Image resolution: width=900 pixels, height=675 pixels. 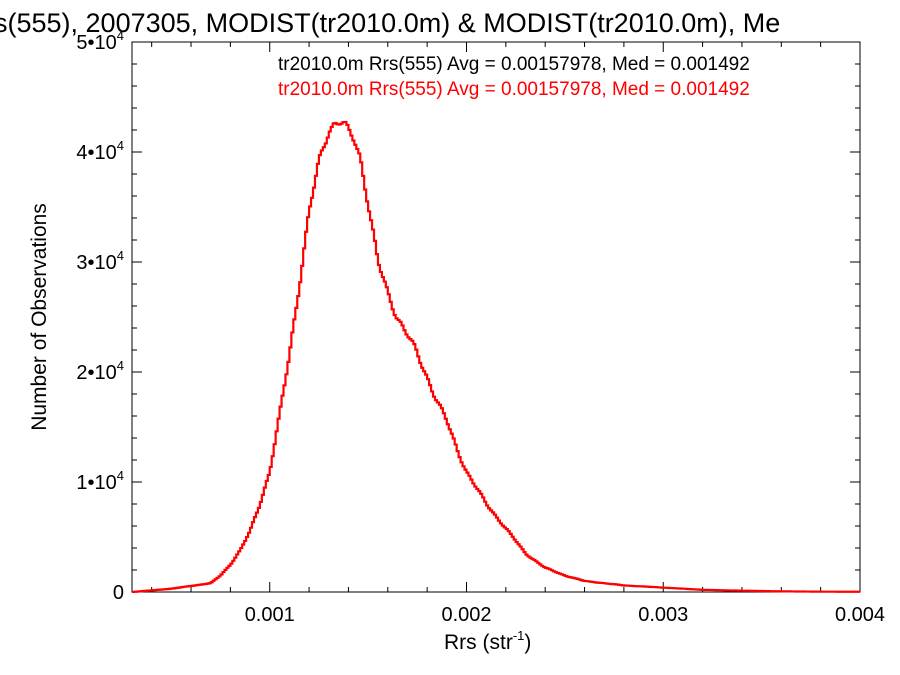 I want to click on x-axis-label: Rrs (str-1), so click(x=487, y=641).